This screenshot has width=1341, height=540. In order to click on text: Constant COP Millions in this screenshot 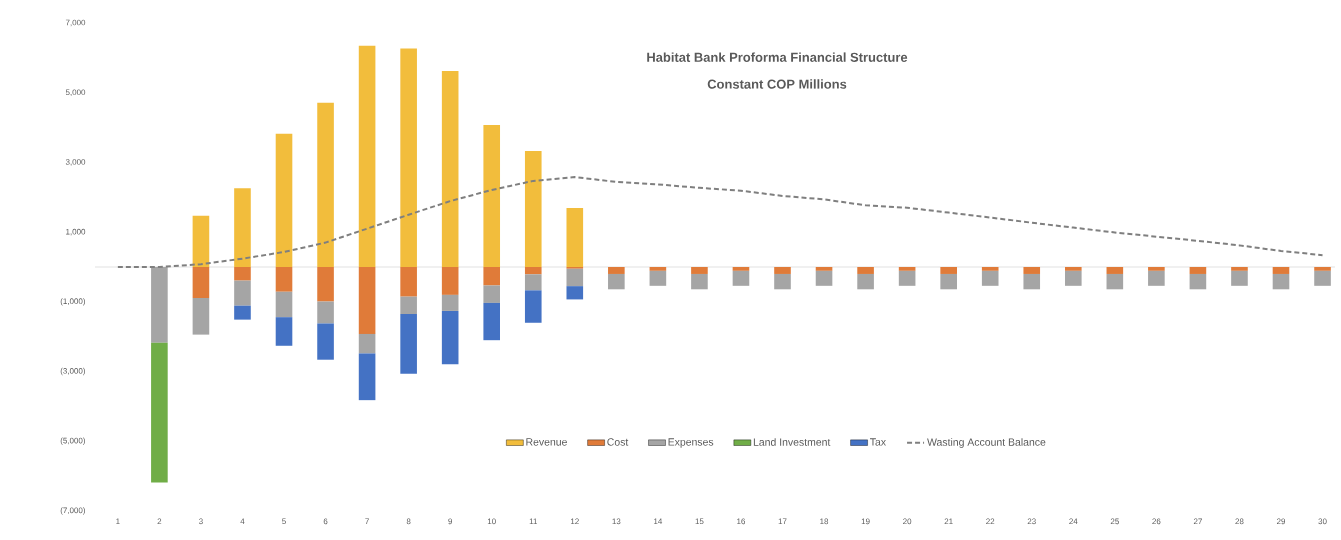, I will do `click(777, 84)`.